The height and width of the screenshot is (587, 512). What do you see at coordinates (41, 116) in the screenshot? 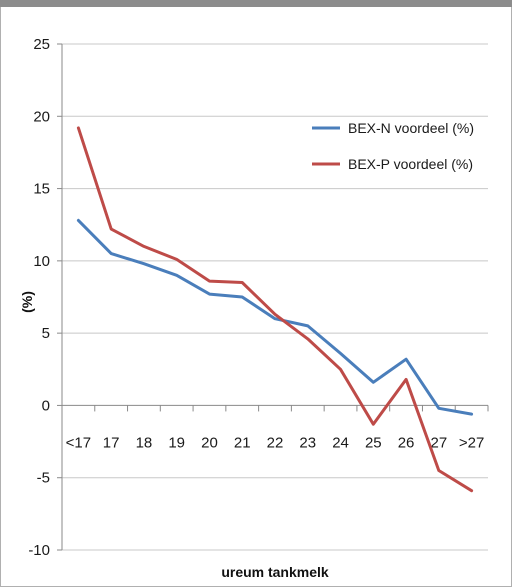
I see `y-tick-label: 20` at bounding box center [41, 116].